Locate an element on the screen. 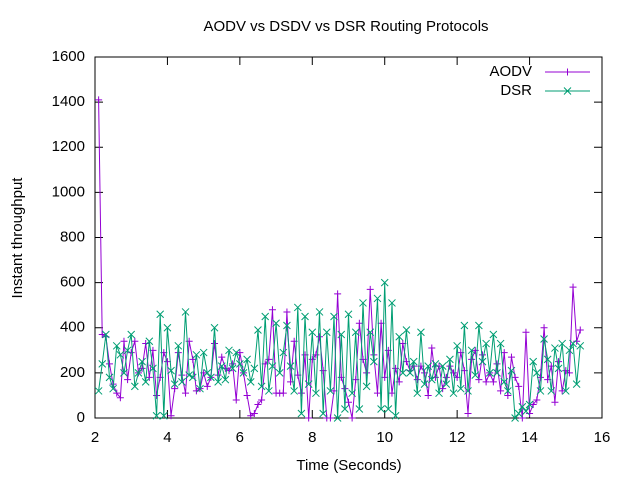 This screenshot has width=640, height=480. x-tick-label: 6 is located at coordinates (240, 437).